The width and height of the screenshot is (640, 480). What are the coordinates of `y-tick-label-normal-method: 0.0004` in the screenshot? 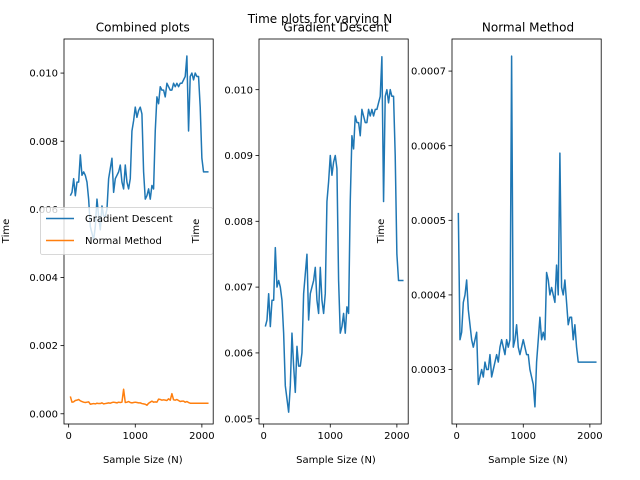 It's located at (428, 296).